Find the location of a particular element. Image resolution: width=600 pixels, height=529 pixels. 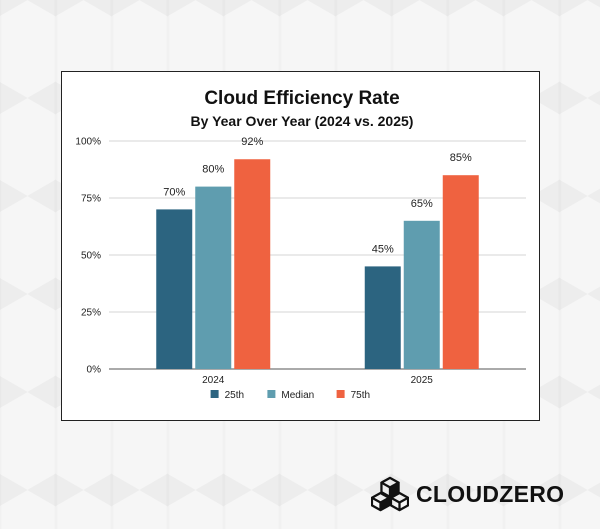

legend-label: Median is located at coordinates (297, 395).